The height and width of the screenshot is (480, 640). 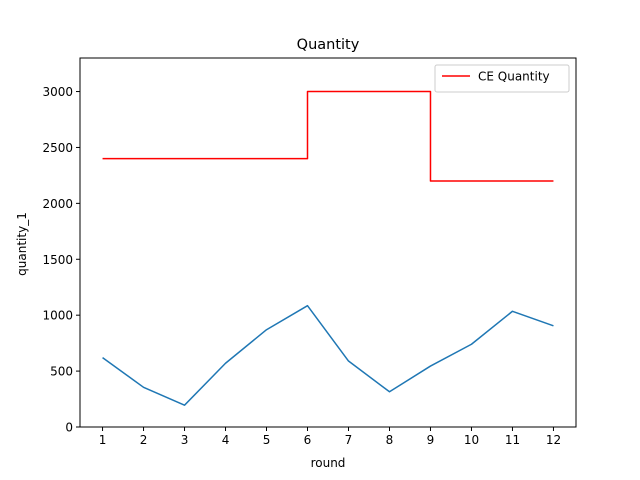 What do you see at coordinates (57, 316) in the screenshot?
I see `y-tick-label: 1000` at bounding box center [57, 316].